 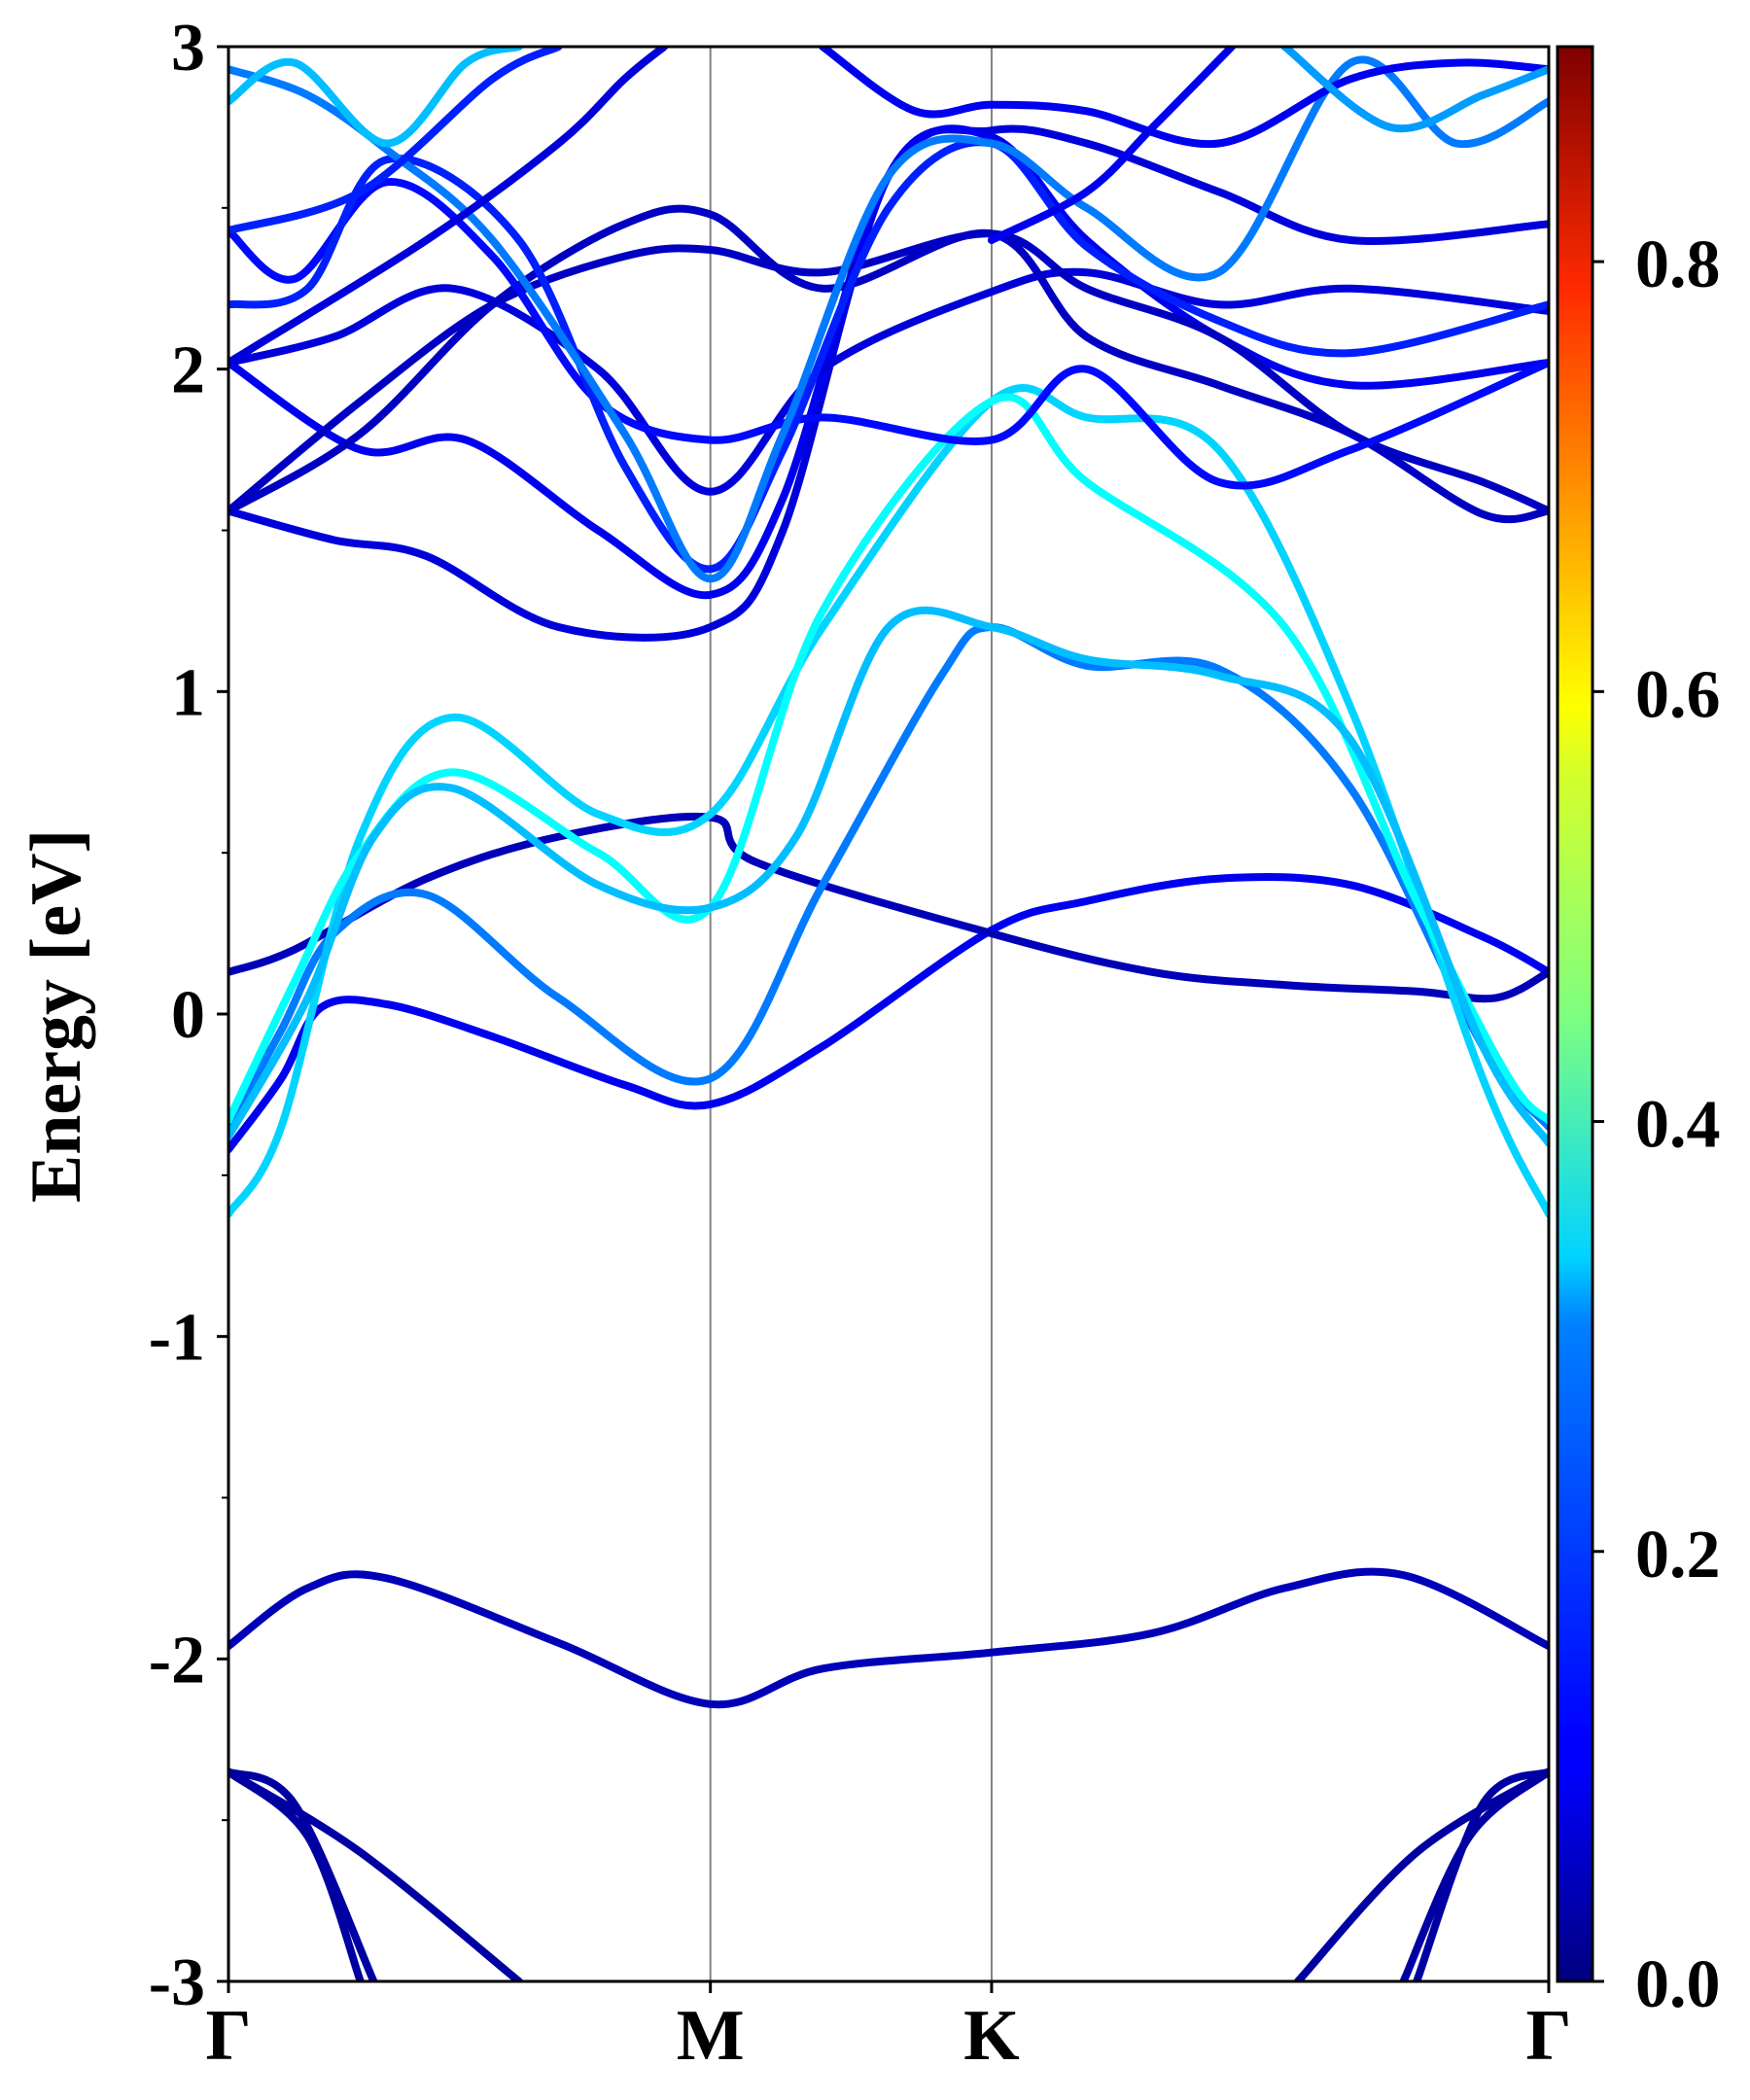 I want to click on band-v1, so click(x=888, y=1013).